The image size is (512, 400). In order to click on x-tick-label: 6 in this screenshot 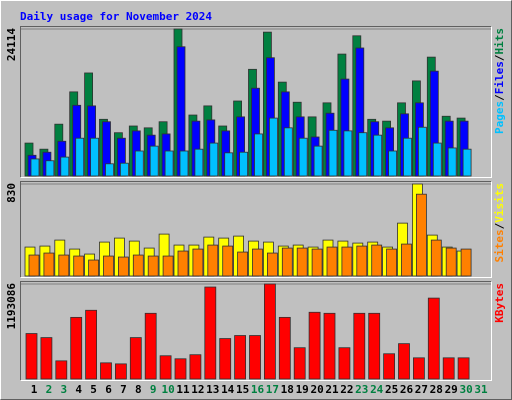, I will do `click(108, 389)`.